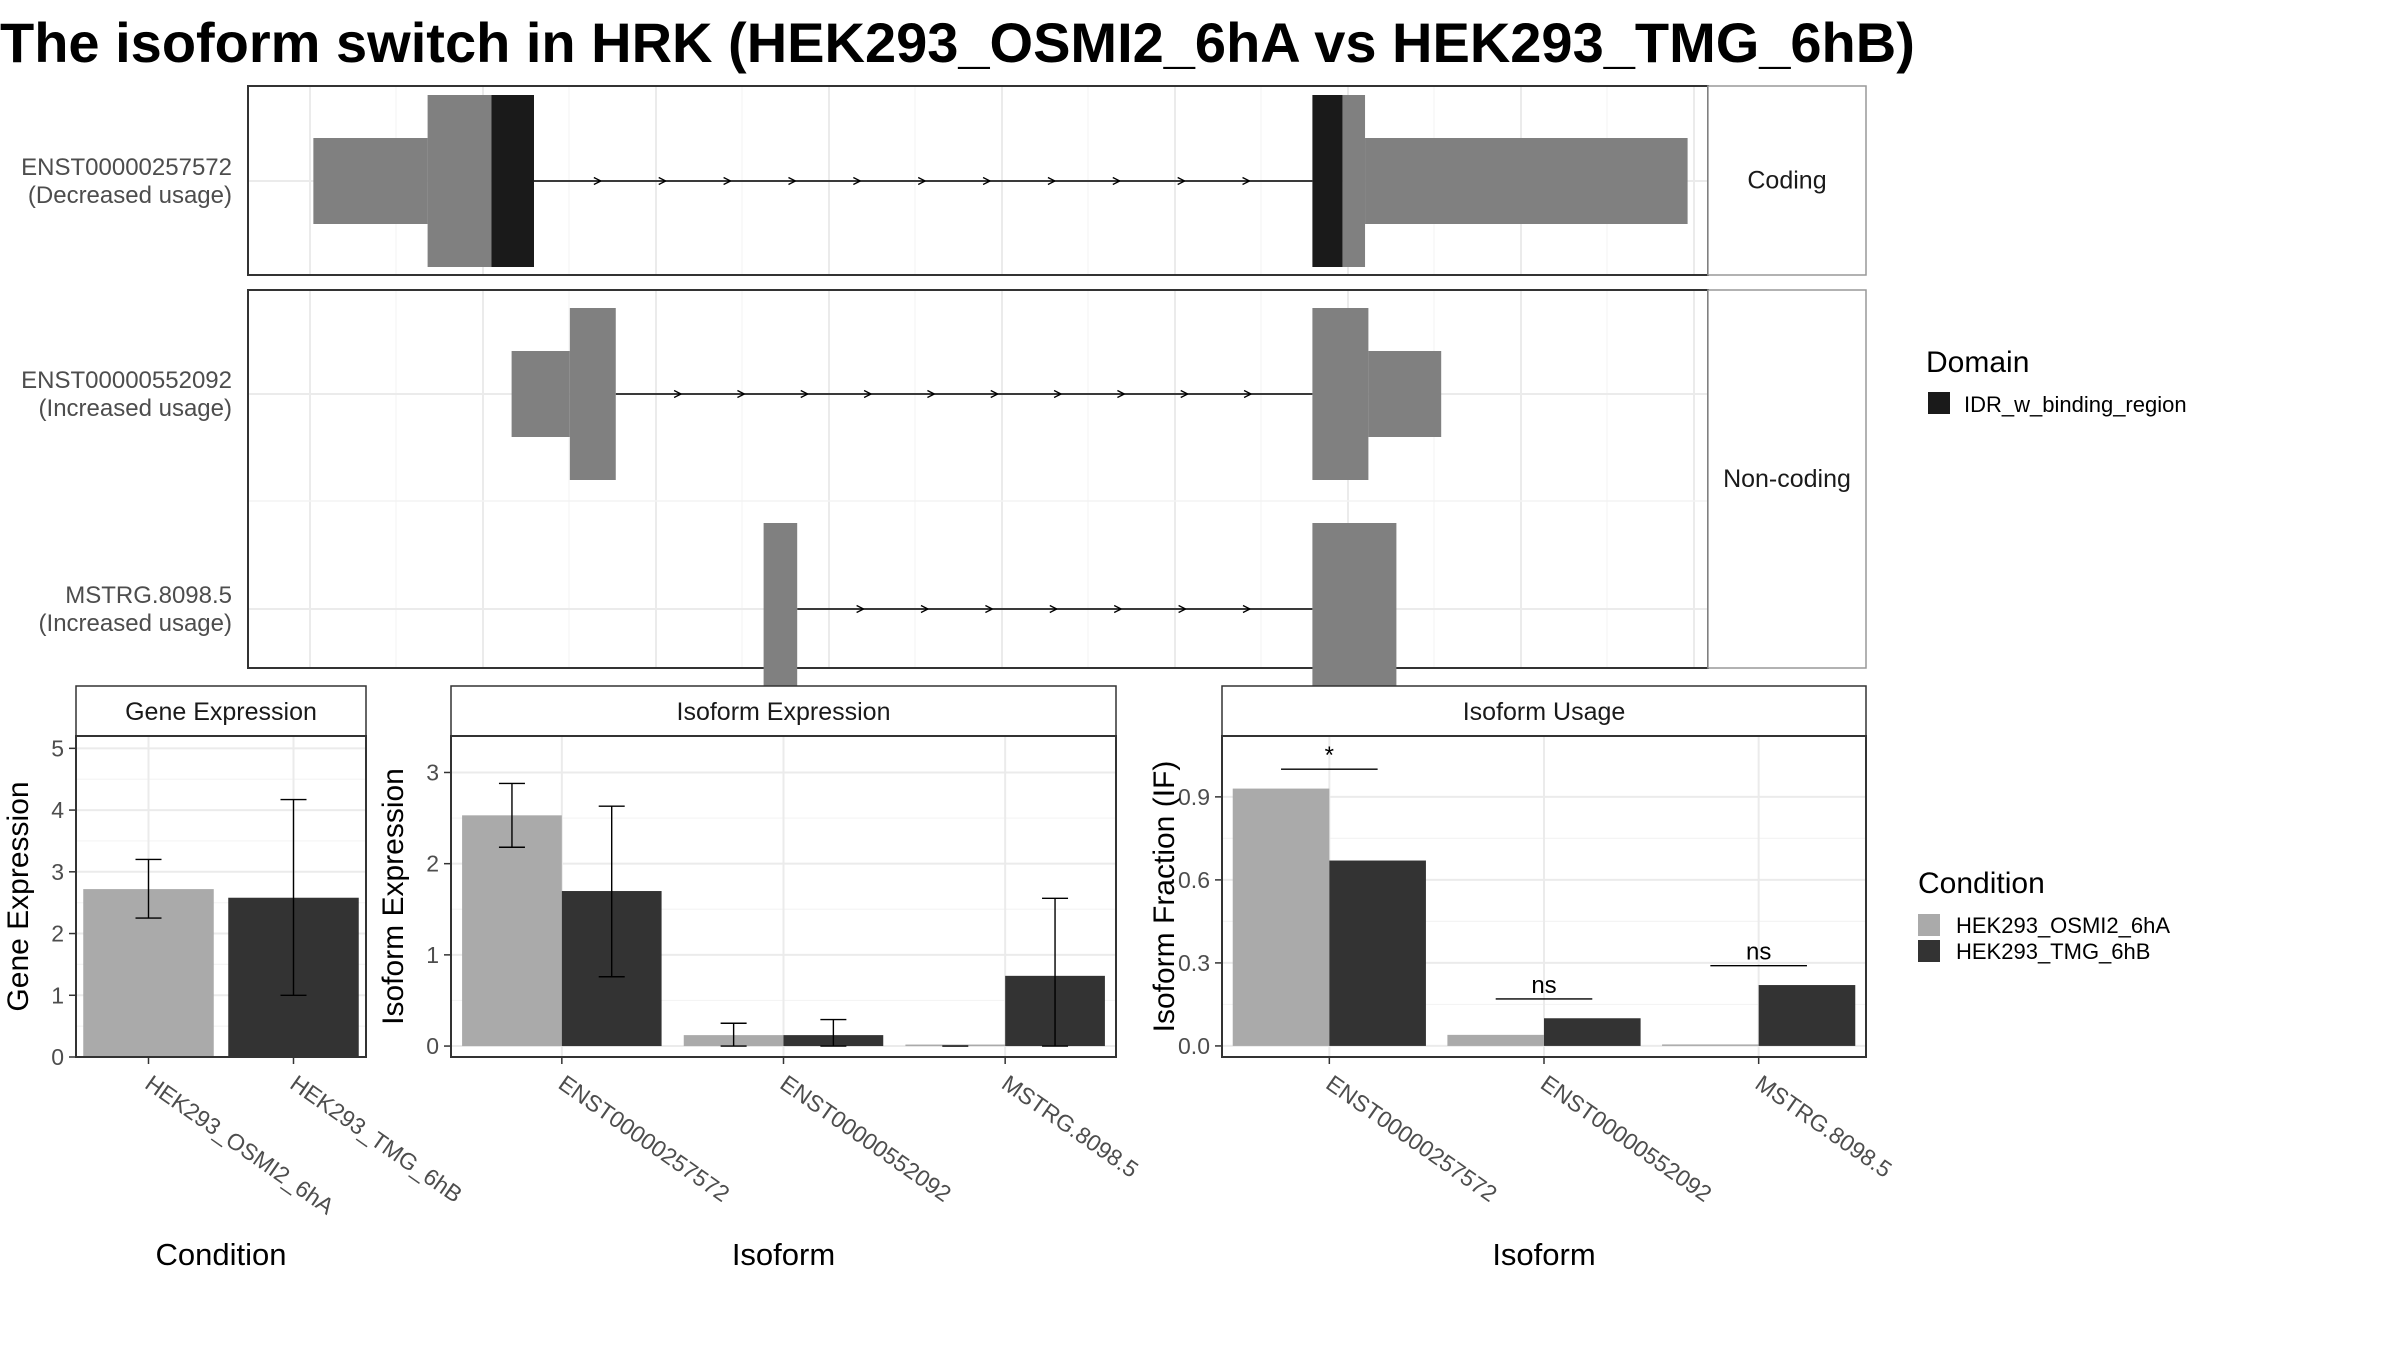 This screenshot has height=1350, width=2400. What do you see at coordinates (57, 748) in the screenshot?
I see `y-tick-label: 5` at bounding box center [57, 748].